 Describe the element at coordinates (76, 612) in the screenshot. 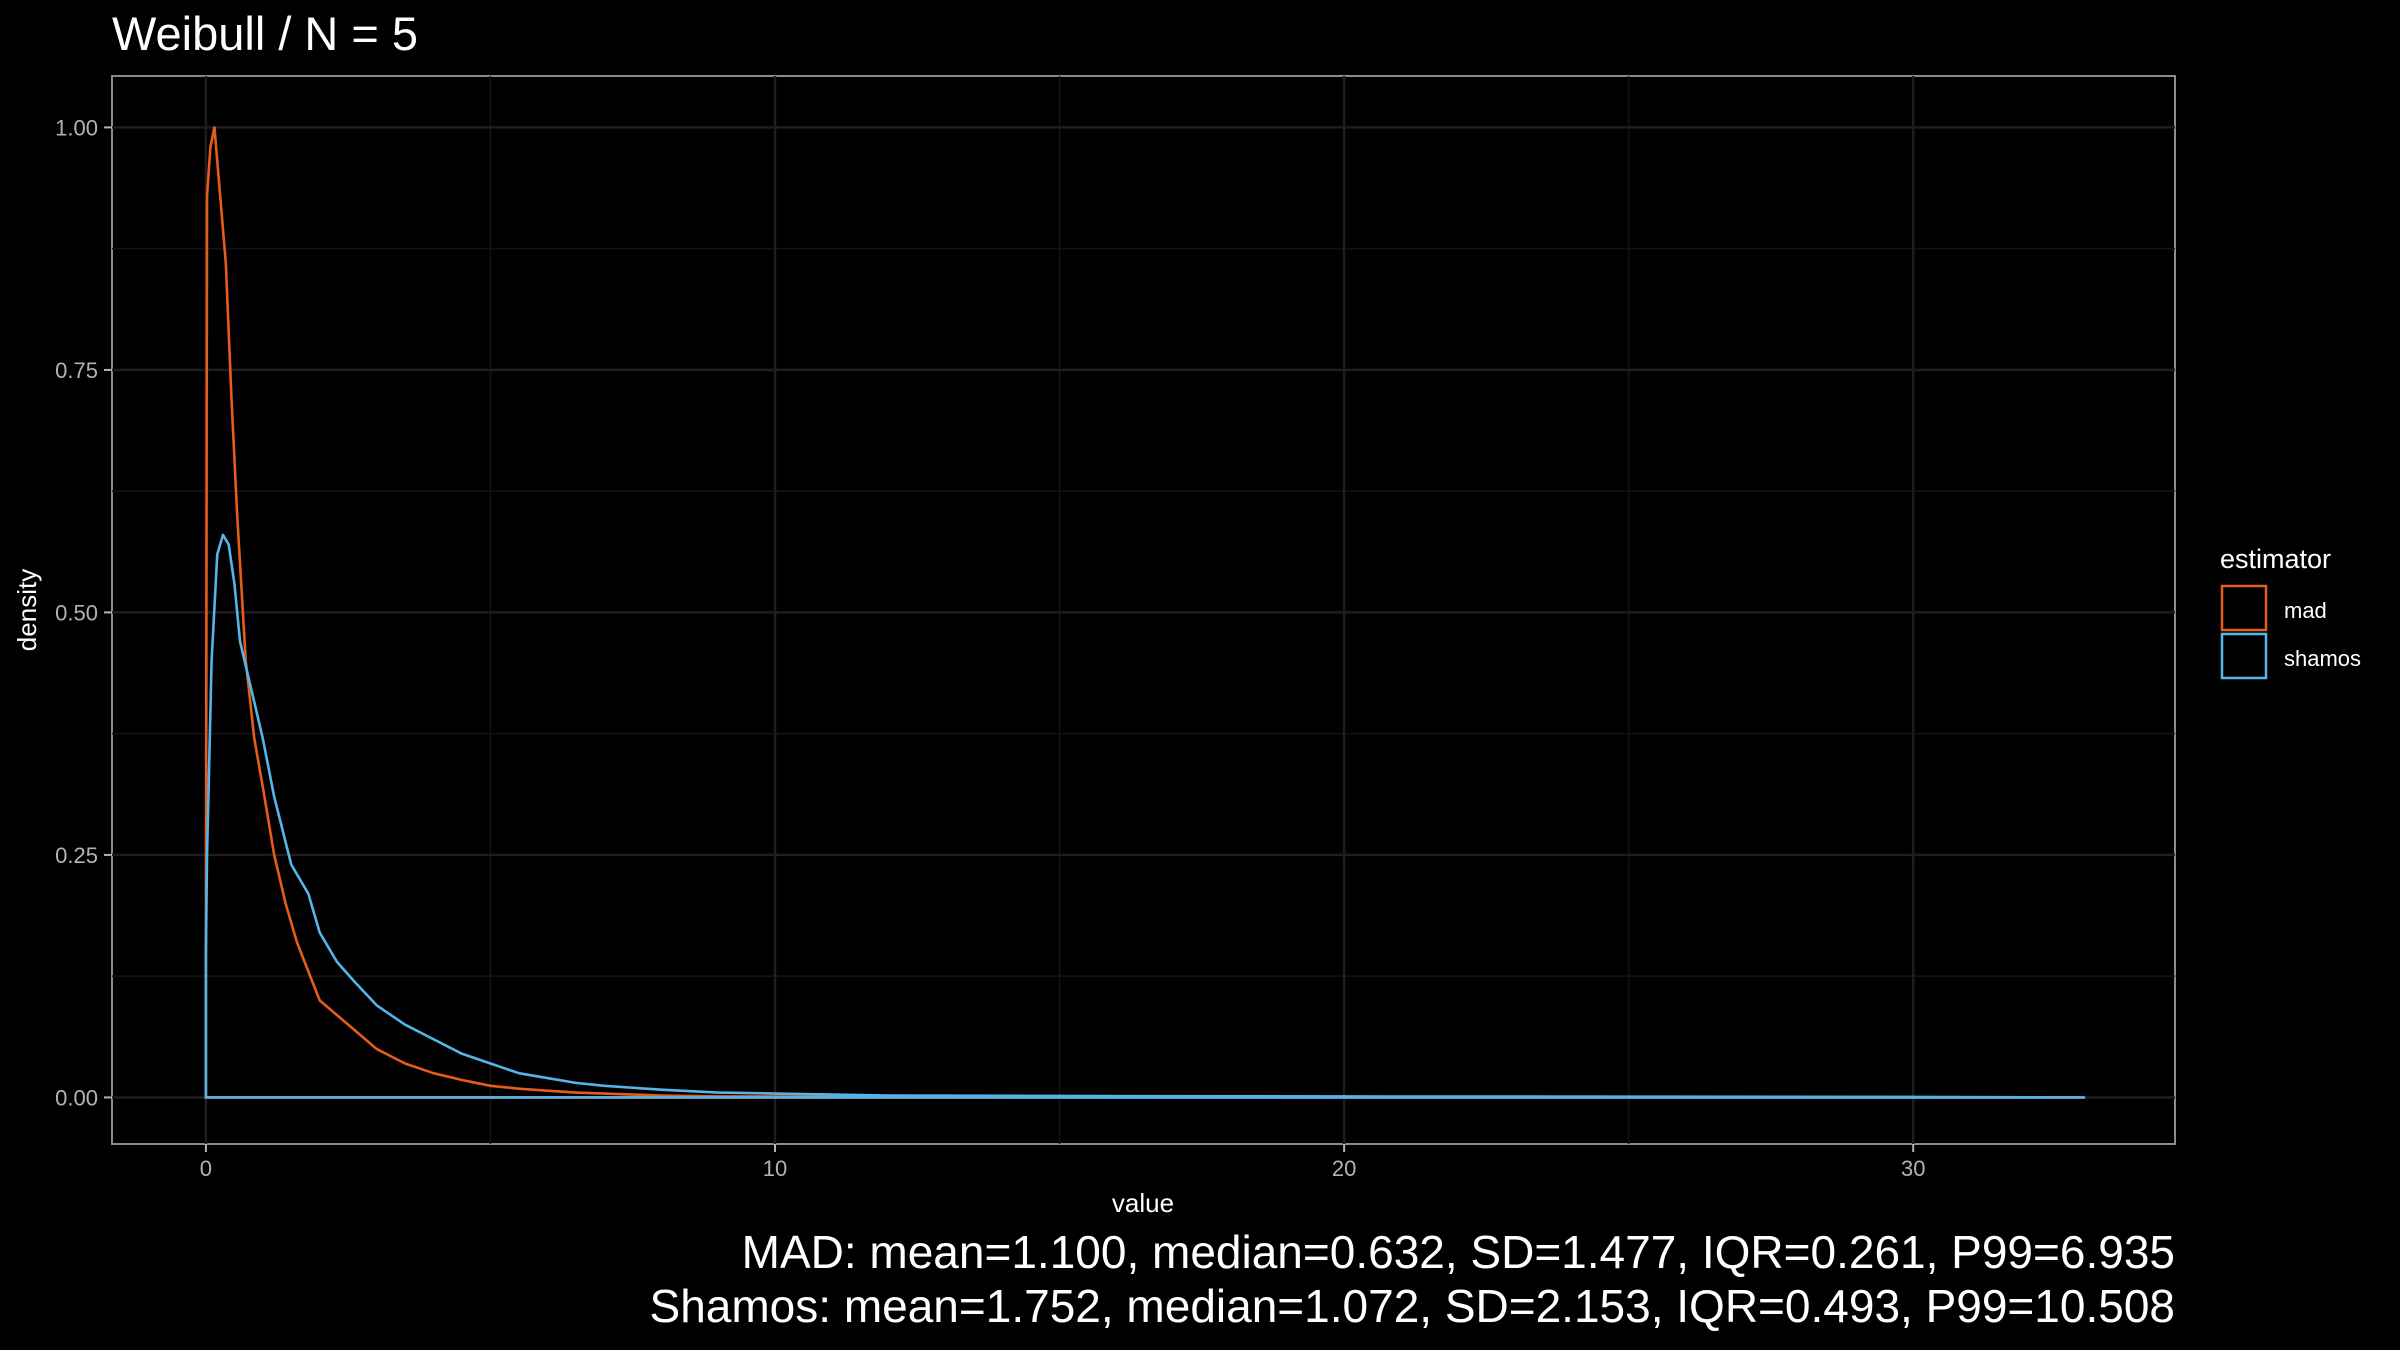

I see `y-tick-label: 0.50` at that location.